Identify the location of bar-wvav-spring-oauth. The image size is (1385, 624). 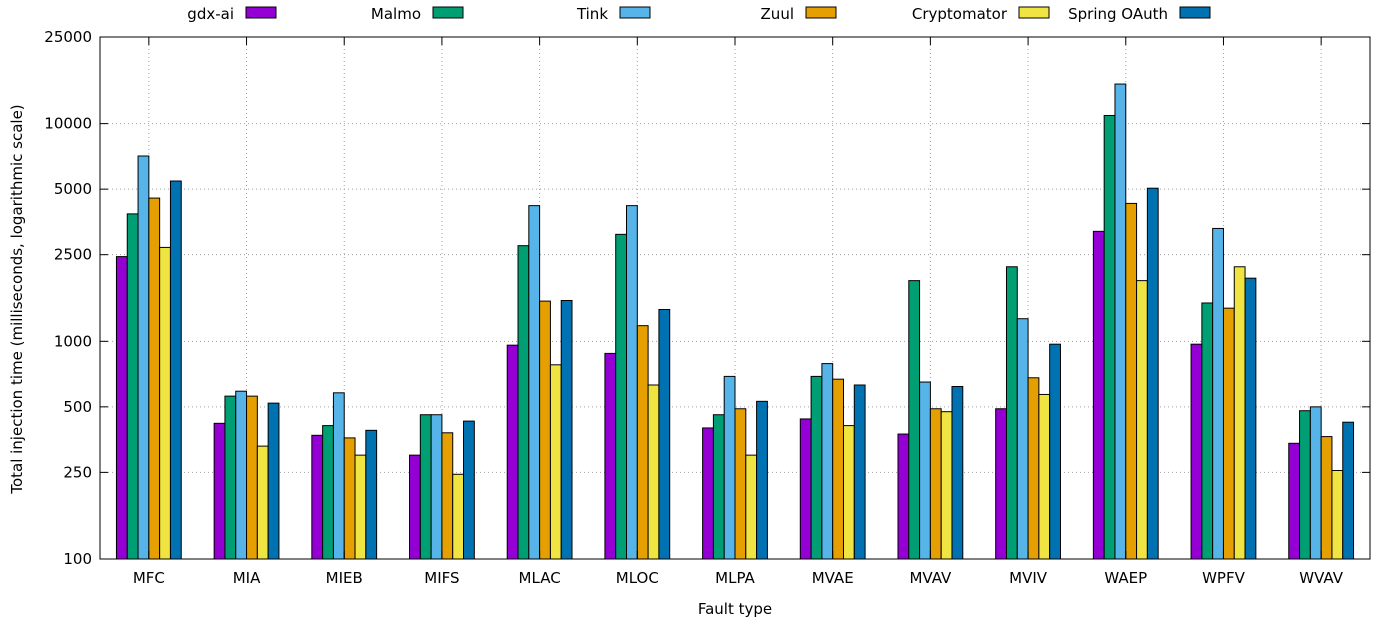
(1348, 490).